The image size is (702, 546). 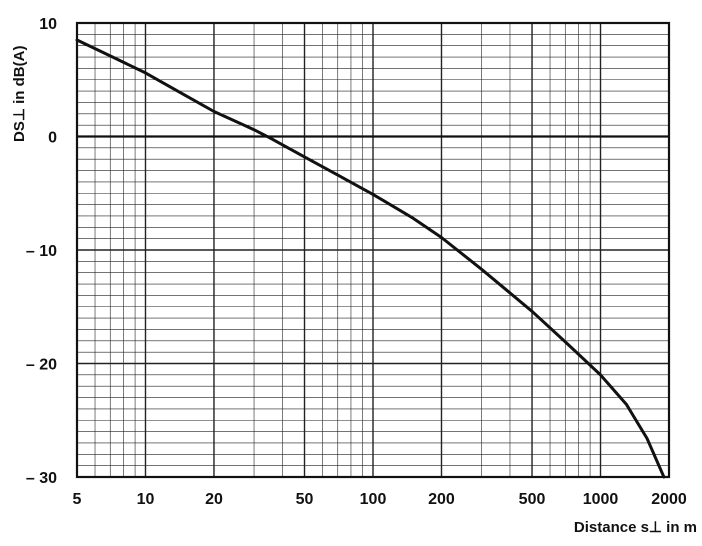 I want to click on y-tick-label: – 10, so click(x=41, y=251).